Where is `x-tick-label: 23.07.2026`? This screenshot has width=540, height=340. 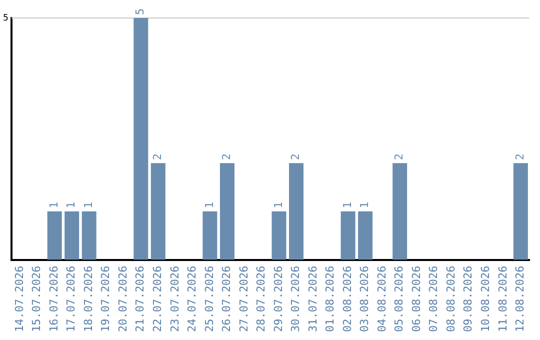 x-tick-label: 23.07.2026 is located at coordinates (175, 299).